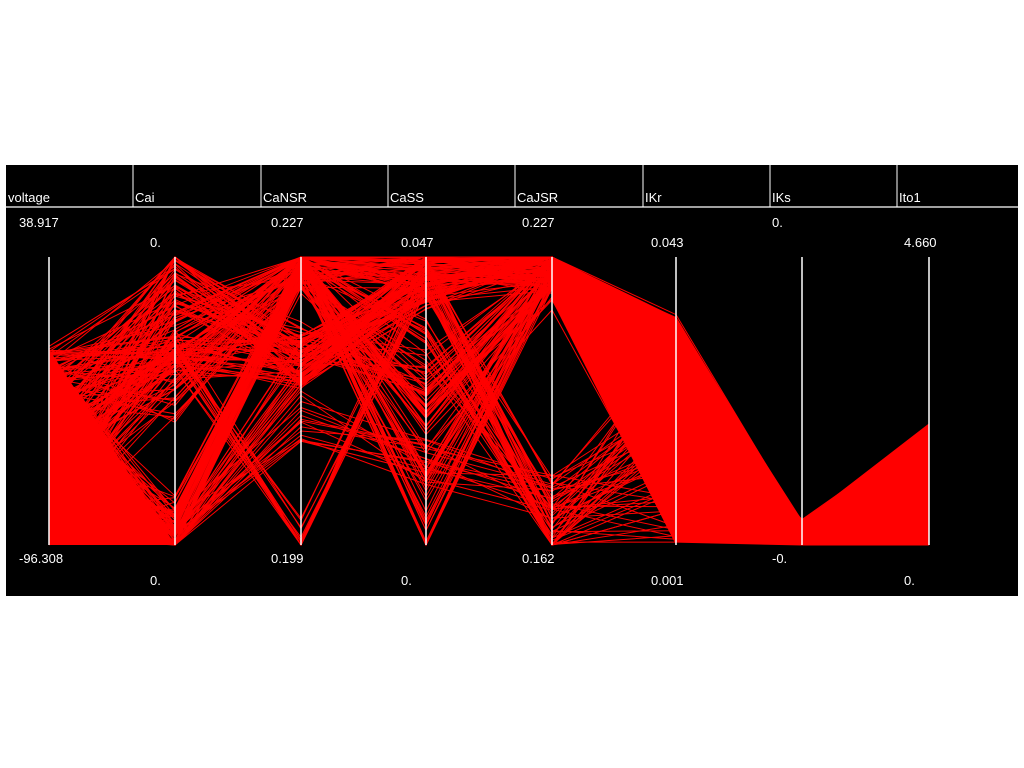 The height and width of the screenshot is (768, 1024). What do you see at coordinates (39, 222) in the screenshot?
I see `axis-max-label: 38.917` at bounding box center [39, 222].